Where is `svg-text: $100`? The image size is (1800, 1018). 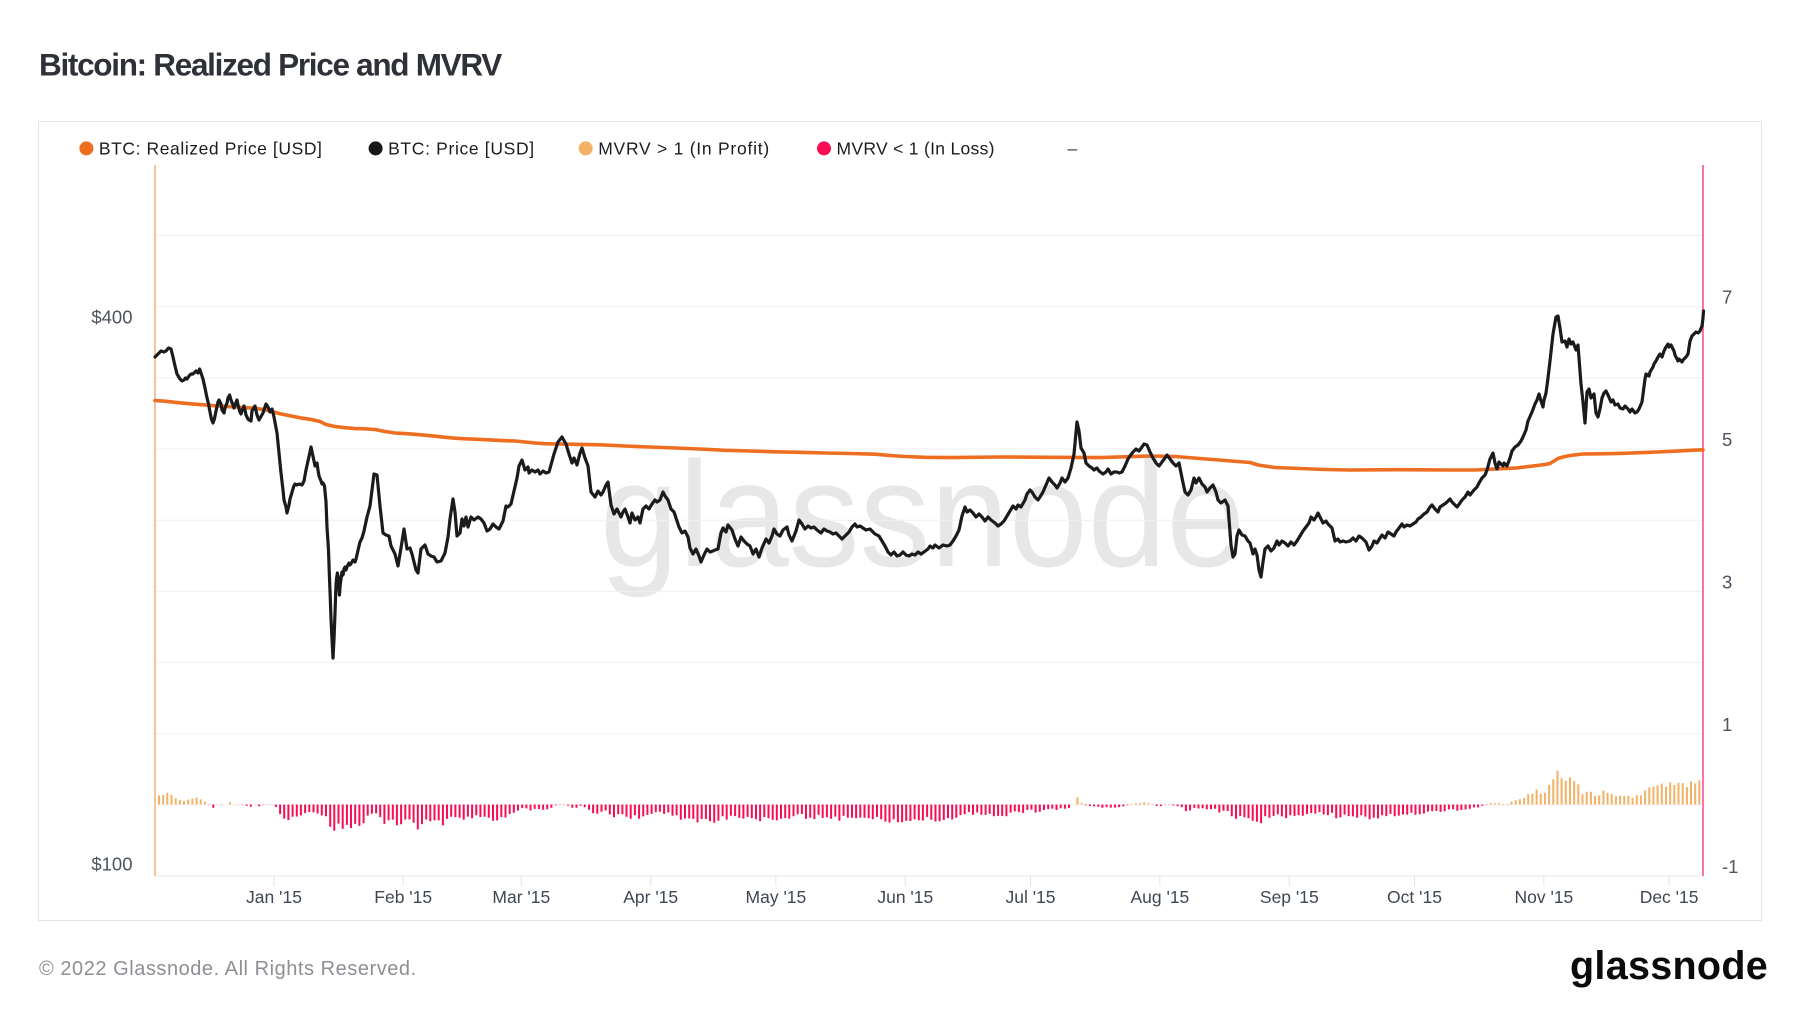
svg-text: $100 is located at coordinates (111, 863).